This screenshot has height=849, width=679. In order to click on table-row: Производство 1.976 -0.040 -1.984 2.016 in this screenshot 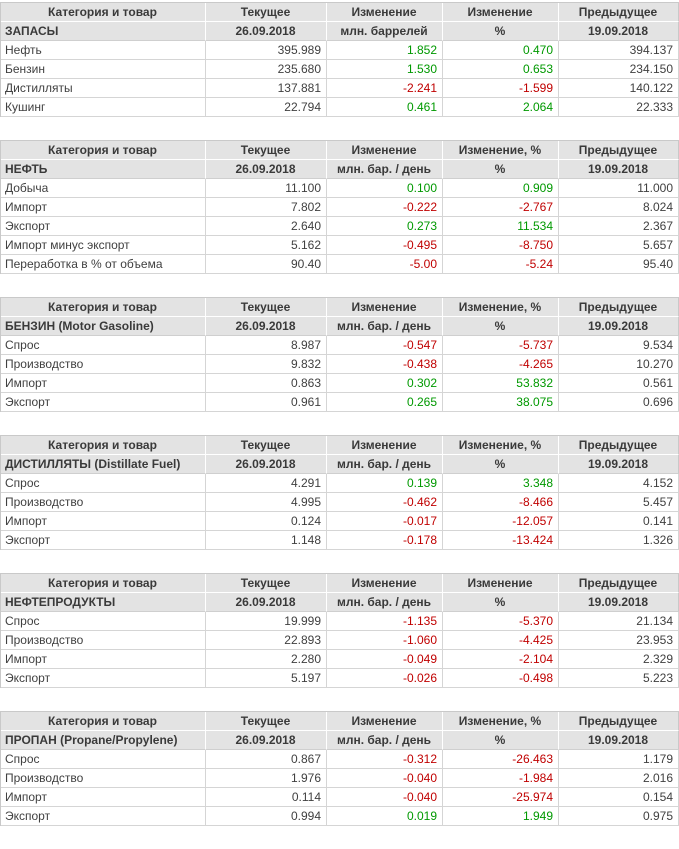, I will do `click(340, 778)`.